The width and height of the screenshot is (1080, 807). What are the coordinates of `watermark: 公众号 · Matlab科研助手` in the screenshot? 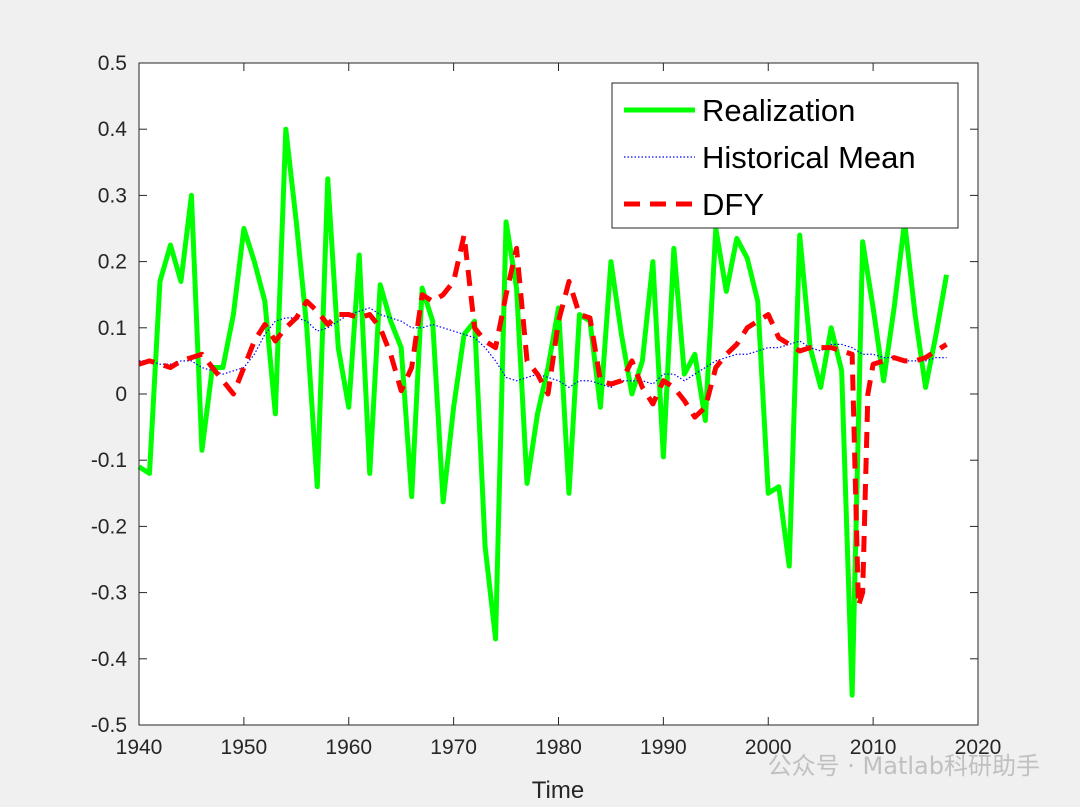 It's located at (904, 766).